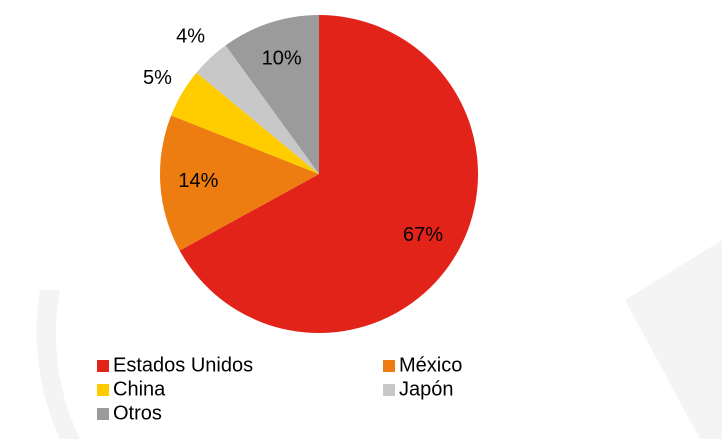 The height and width of the screenshot is (439, 722). Describe the element at coordinates (183, 365) in the screenshot. I see `legend-label: Estados Unidos` at that location.